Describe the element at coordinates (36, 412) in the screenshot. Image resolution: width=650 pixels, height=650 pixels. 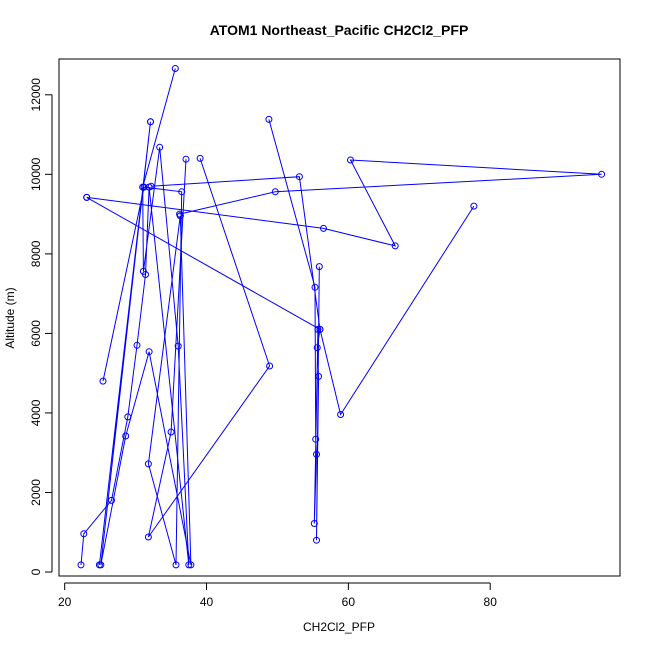
I see `y-tick-label: 4000` at that location.